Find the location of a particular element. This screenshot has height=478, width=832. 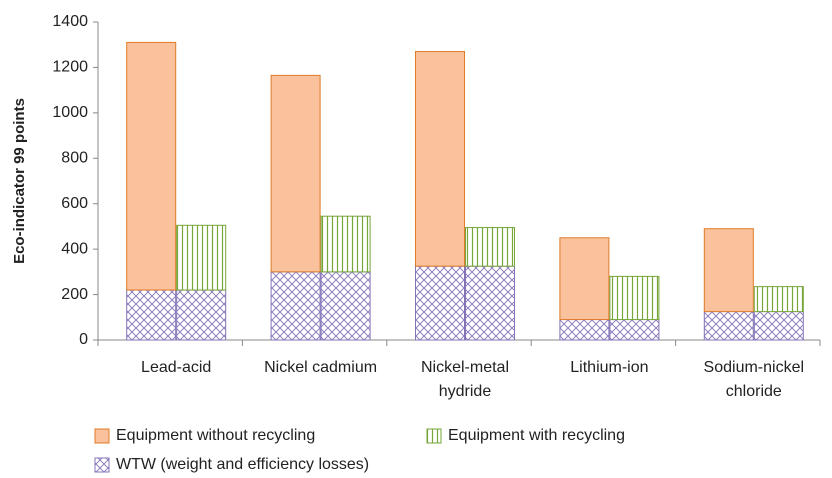

x-tick-label: Nickel-metal hydride is located at coordinates (465, 379).